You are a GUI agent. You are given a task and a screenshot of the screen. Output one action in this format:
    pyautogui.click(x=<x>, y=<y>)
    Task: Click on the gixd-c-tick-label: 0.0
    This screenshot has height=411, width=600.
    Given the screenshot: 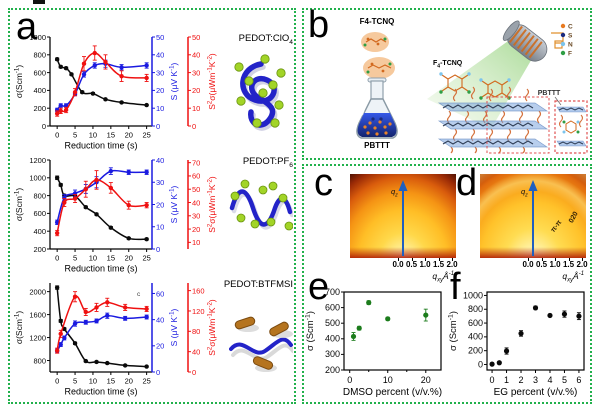 What is the action you would take?
    pyautogui.click(x=398, y=264)
    